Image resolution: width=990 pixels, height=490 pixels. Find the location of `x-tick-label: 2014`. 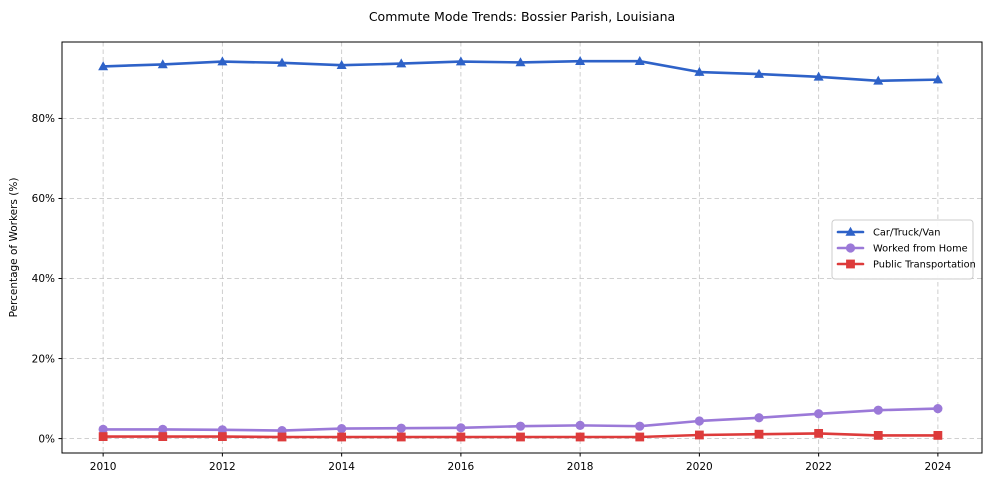

x-tick-label: 2014 is located at coordinates (341, 467).